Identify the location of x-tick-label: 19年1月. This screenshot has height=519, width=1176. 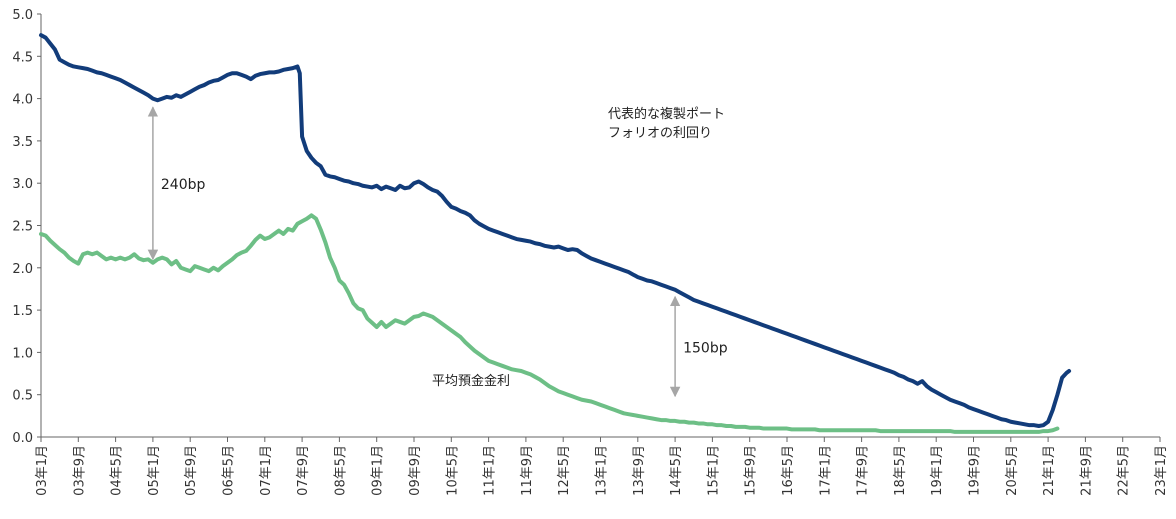
(937, 470).